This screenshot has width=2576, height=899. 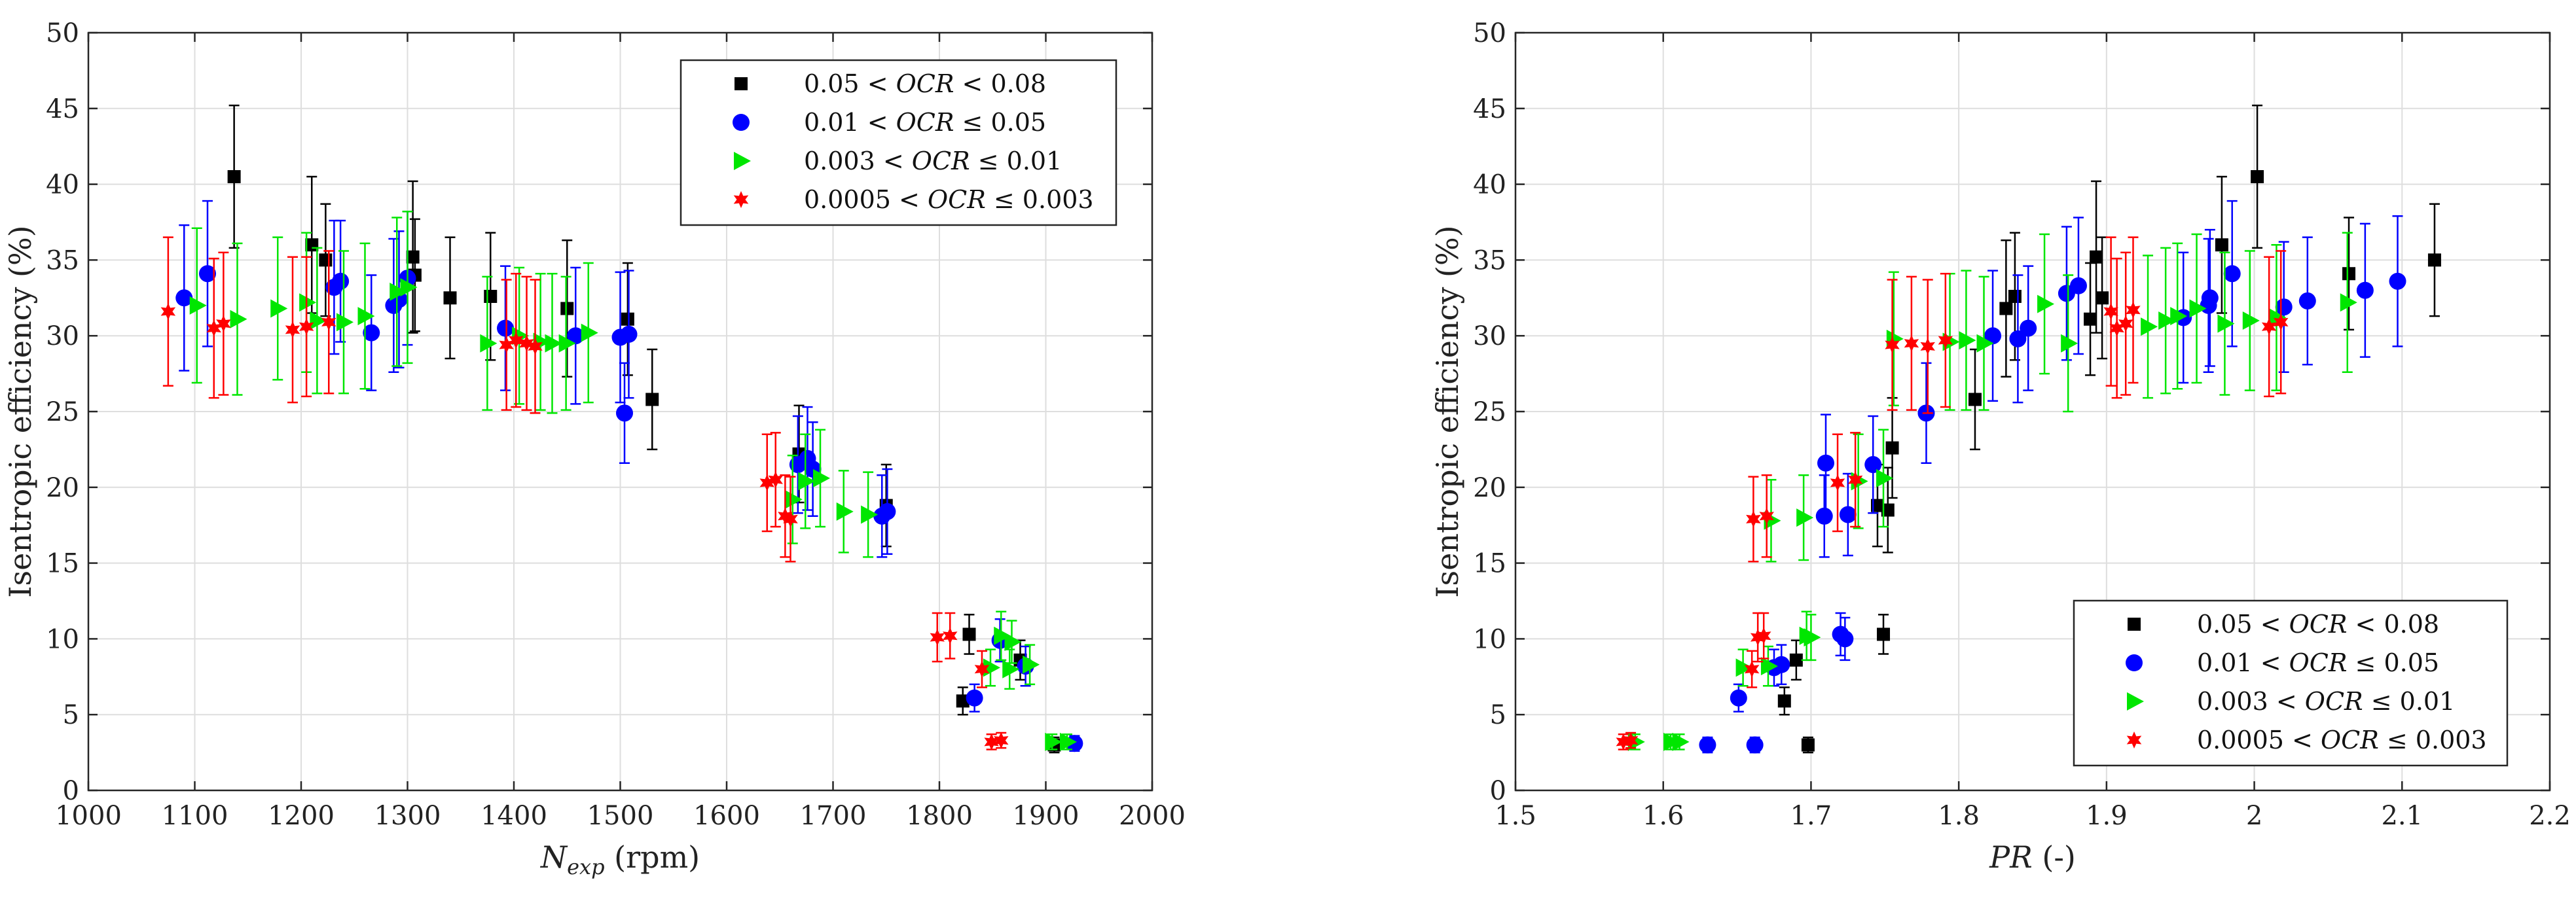 What do you see at coordinates (925, 83) in the screenshot?
I see `legend-label: 0.05 < OCR < 0.08` at bounding box center [925, 83].